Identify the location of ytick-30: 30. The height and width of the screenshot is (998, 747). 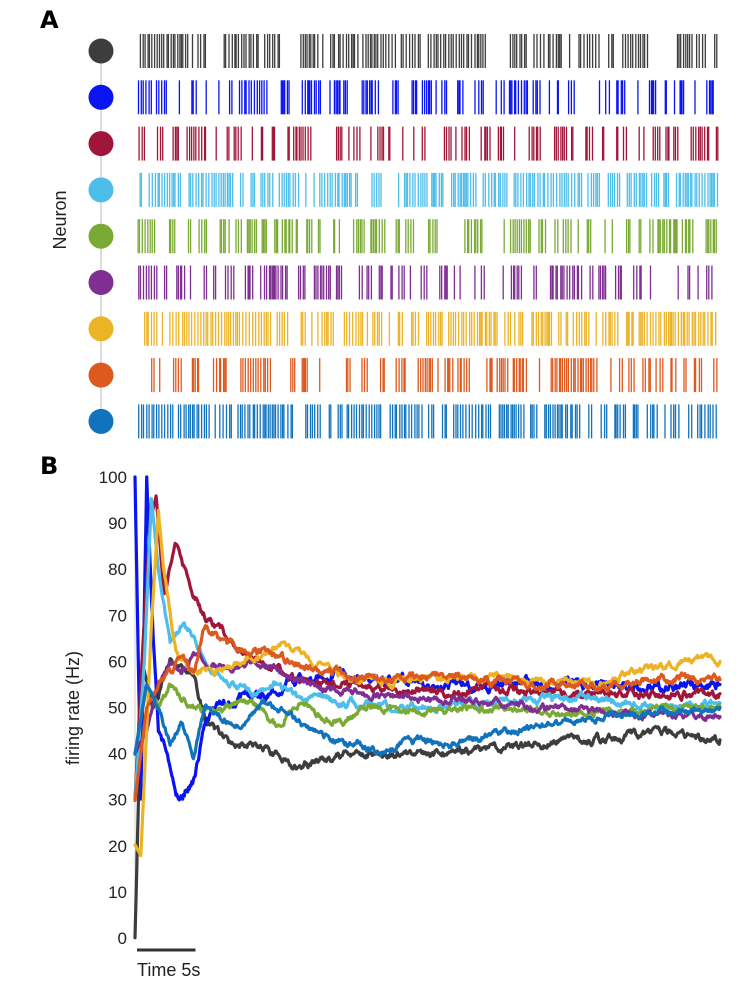
(117, 800).